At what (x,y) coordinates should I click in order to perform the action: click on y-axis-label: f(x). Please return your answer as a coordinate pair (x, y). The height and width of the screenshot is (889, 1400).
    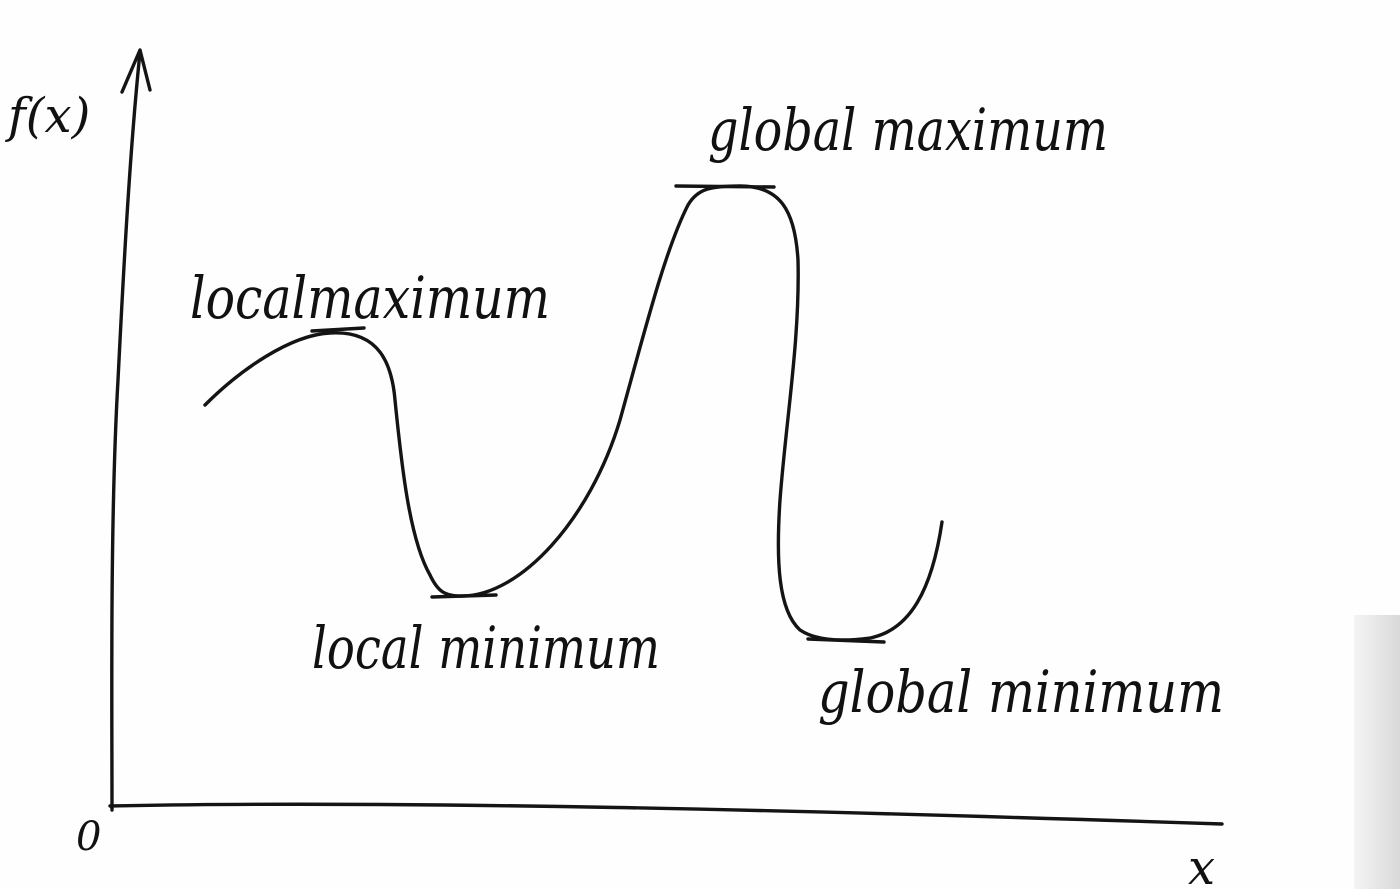
    Looking at the image, I should click on (47, 116).